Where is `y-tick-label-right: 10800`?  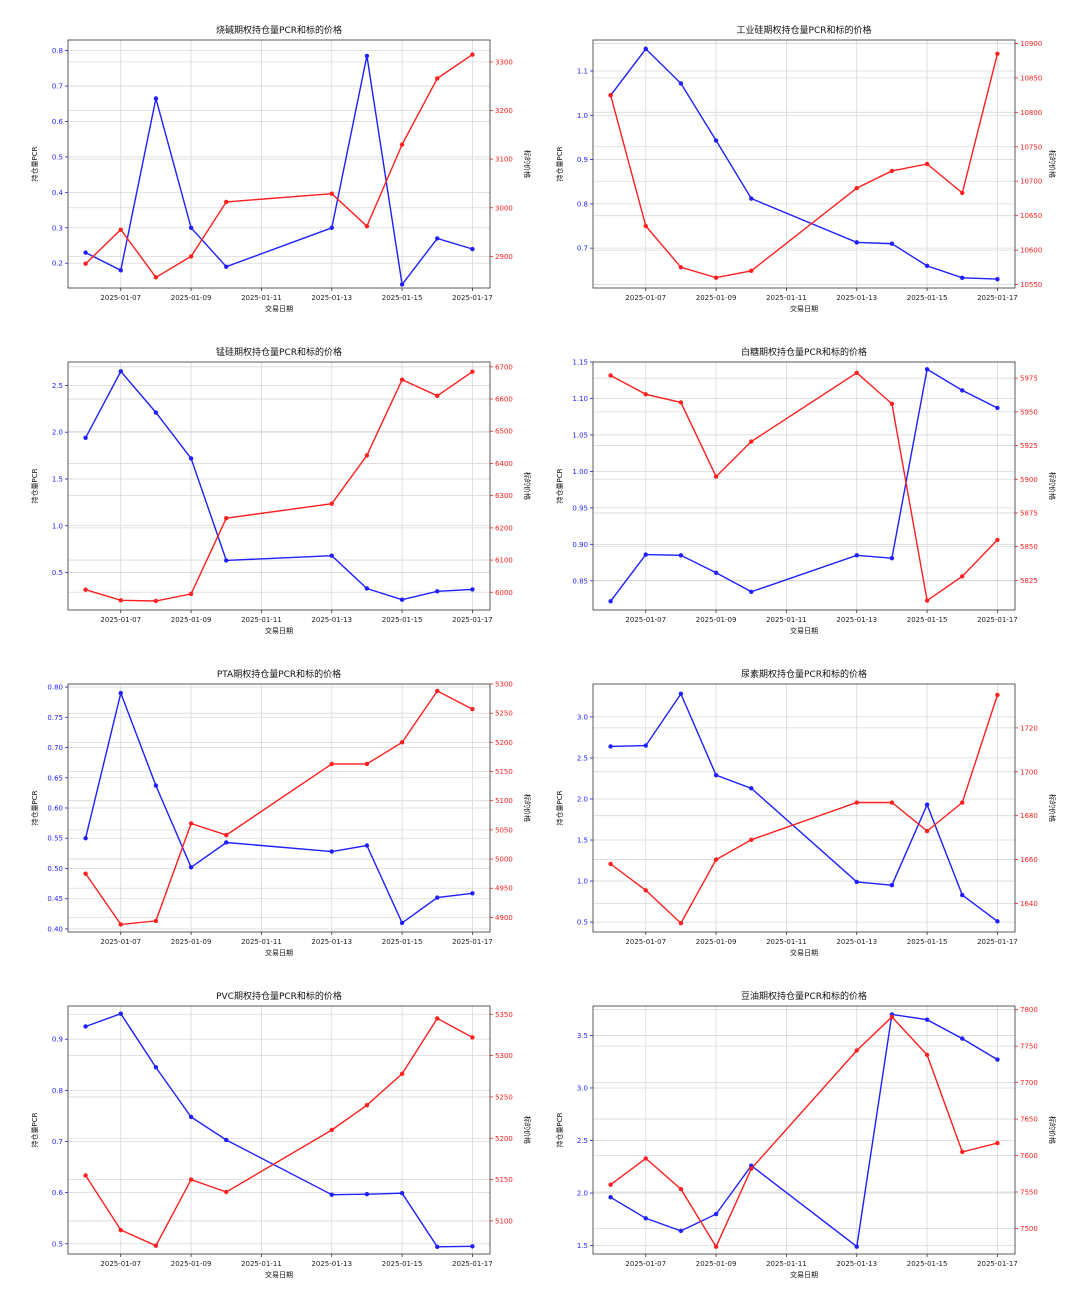
y-tick-label-right: 10800 is located at coordinates (1031, 113).